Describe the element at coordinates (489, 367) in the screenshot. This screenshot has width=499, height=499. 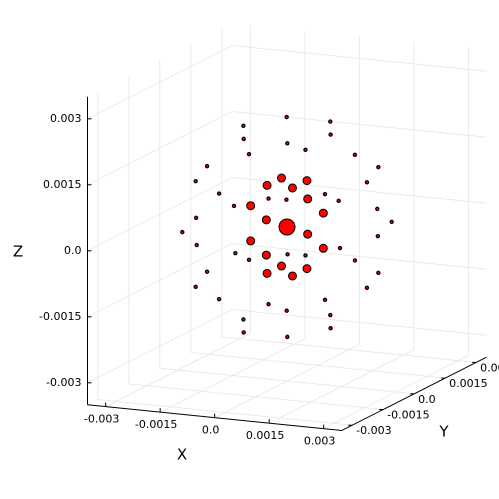
I see `y-tick-label: 0.003` at that location.